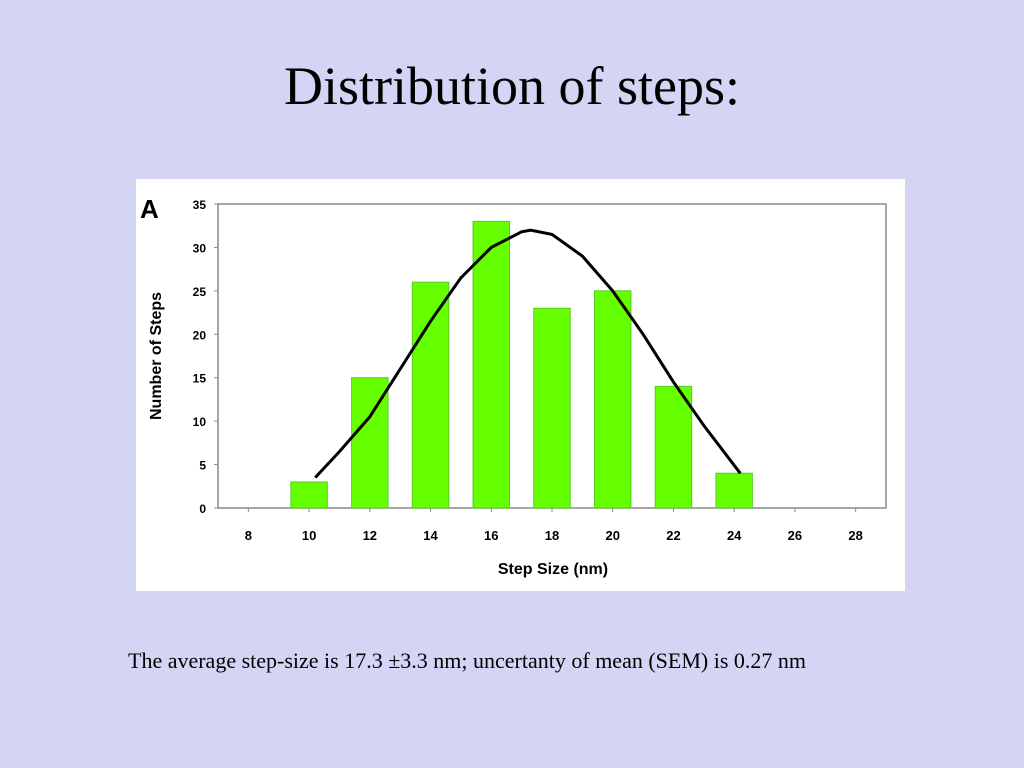 This screenshot has width=1024, height=768. Describe the element at coordinates (200, 422) in the screenshot. I see `y-tick-label: 10` at that location.